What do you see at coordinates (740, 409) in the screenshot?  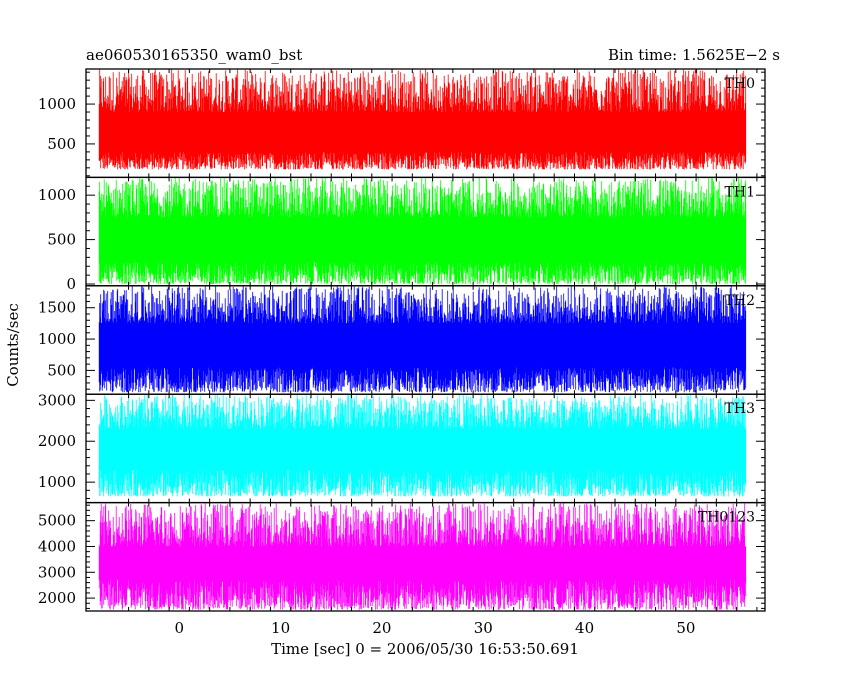 I see `panel-label: TH3` at bounding box center [740, 409].